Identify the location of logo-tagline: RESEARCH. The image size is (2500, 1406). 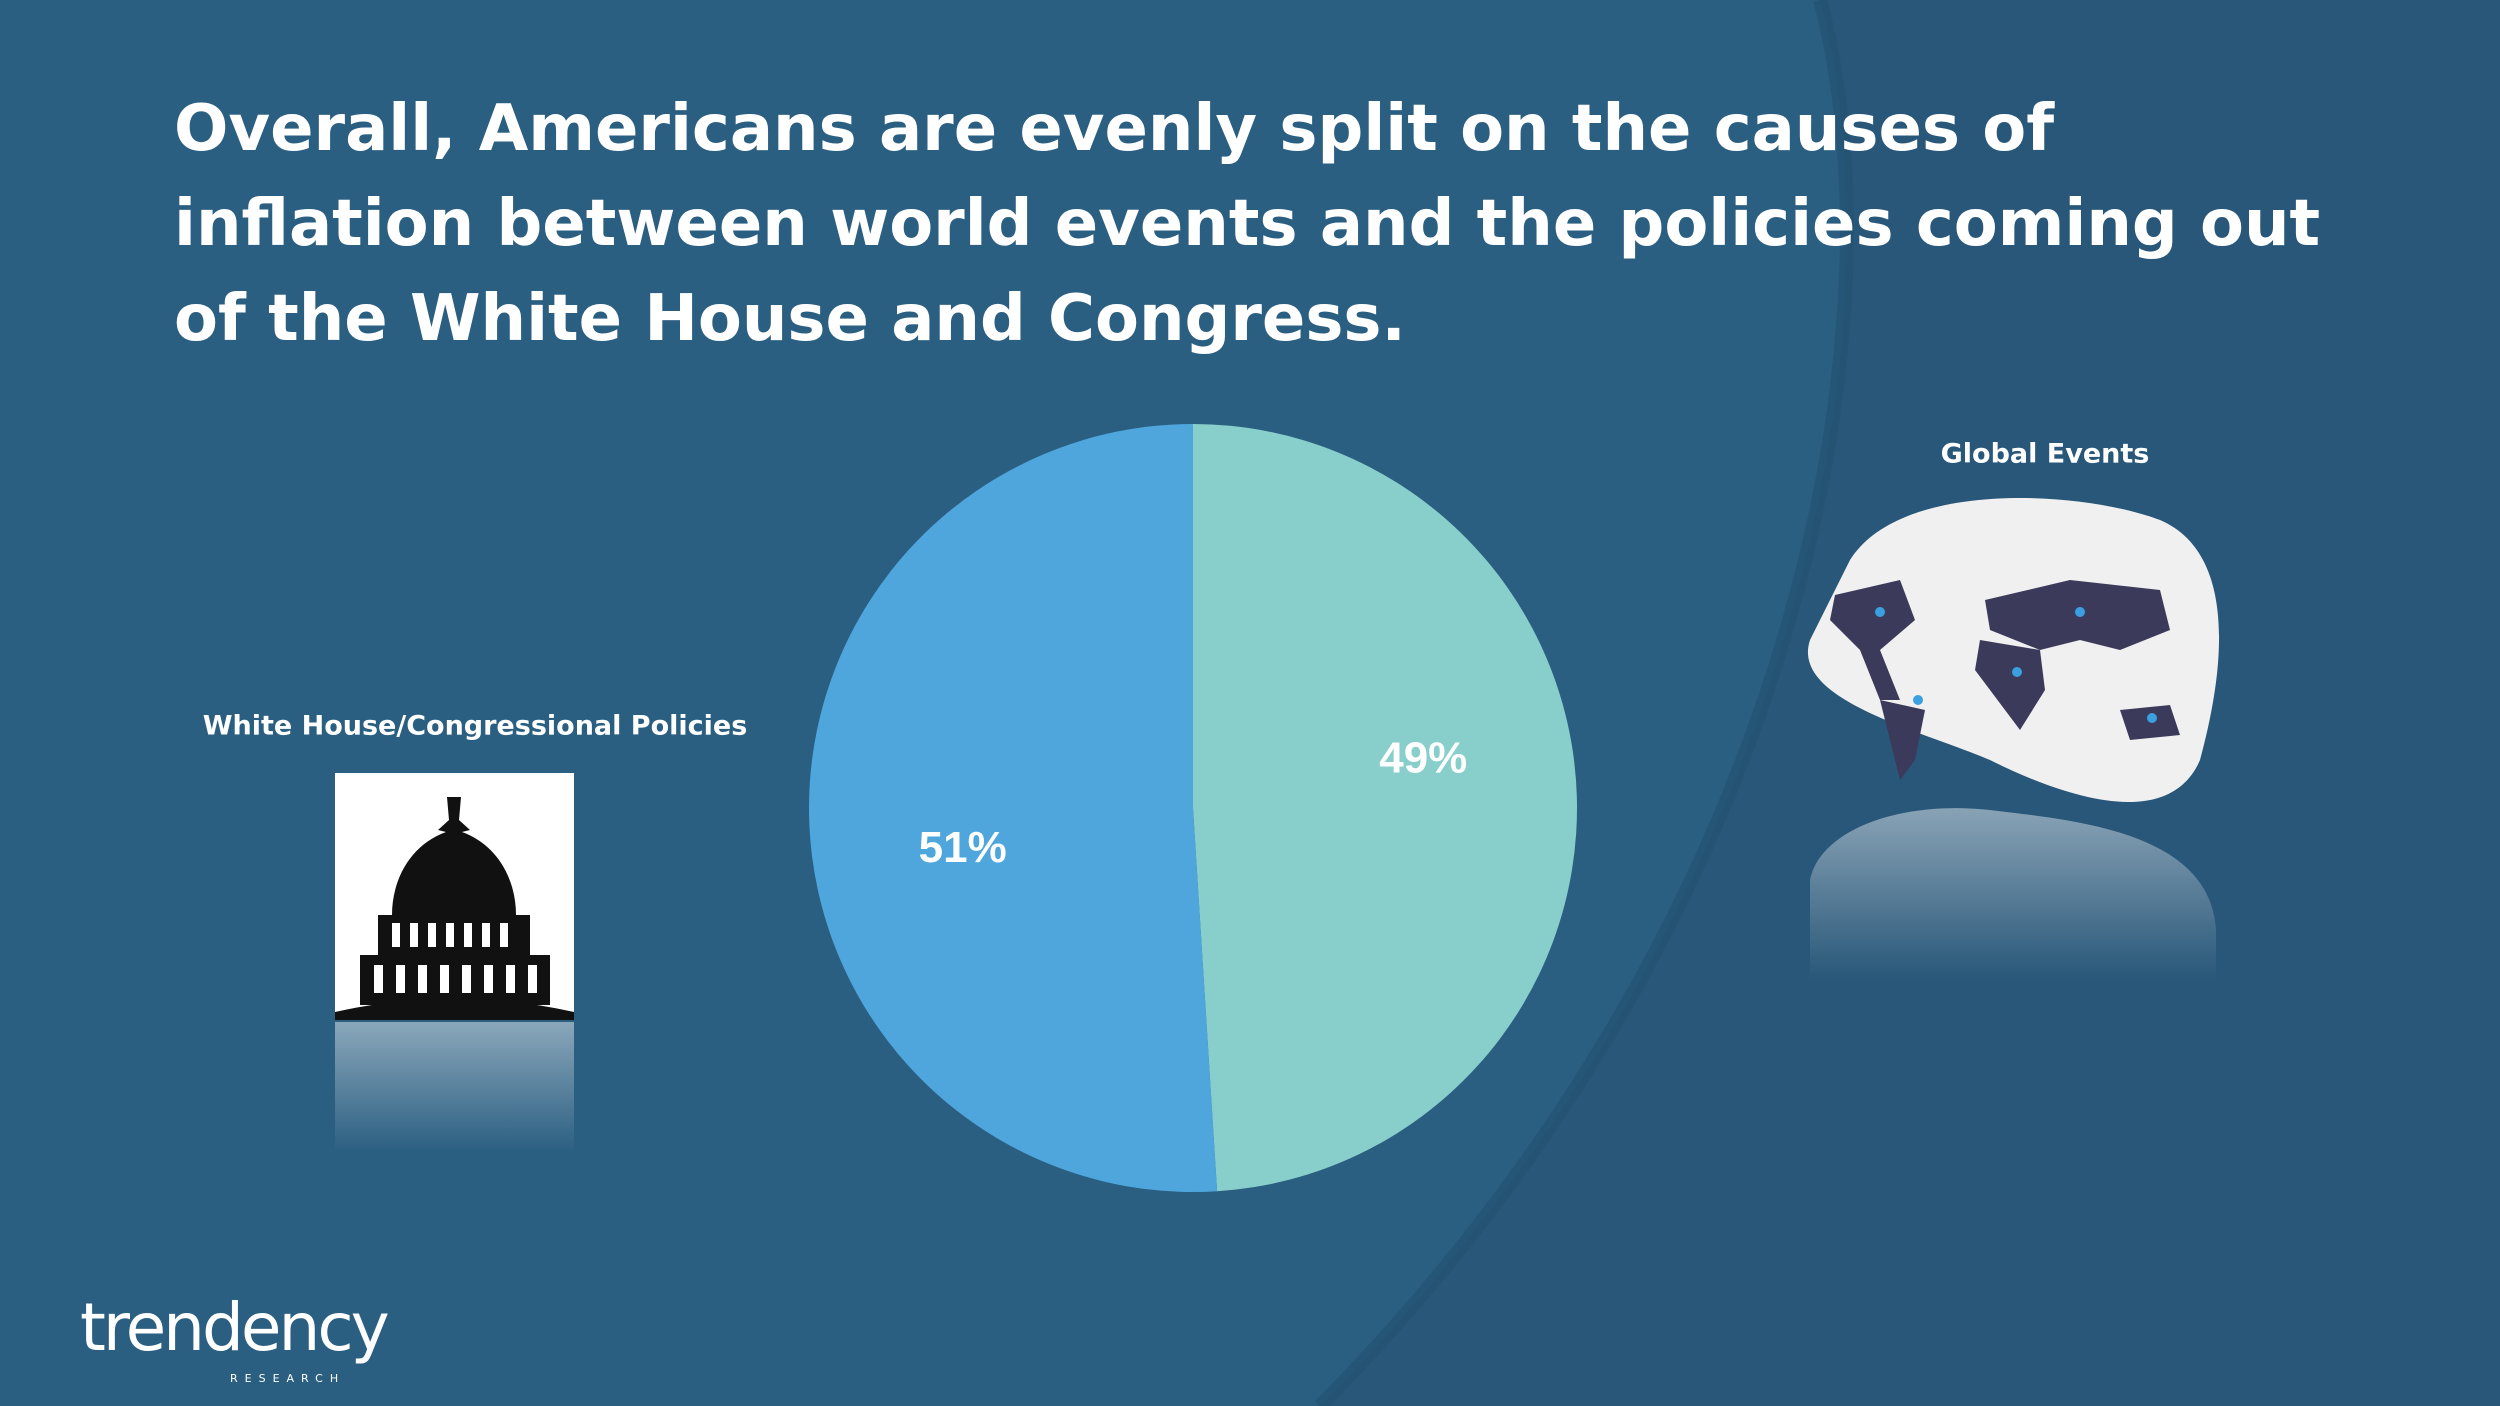
(287, 1378).